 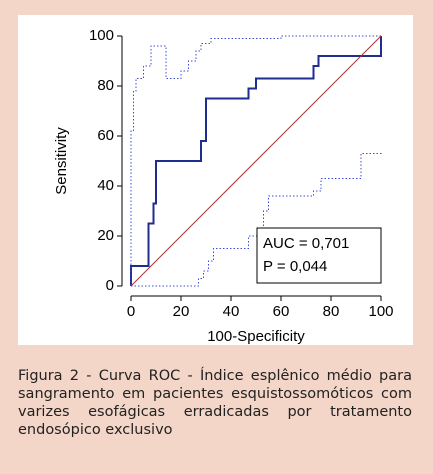 What do you see at coordinates (295, 266) in the screenshot?
I see `annotation: P = 0,044` at bounding box center [295, 266].